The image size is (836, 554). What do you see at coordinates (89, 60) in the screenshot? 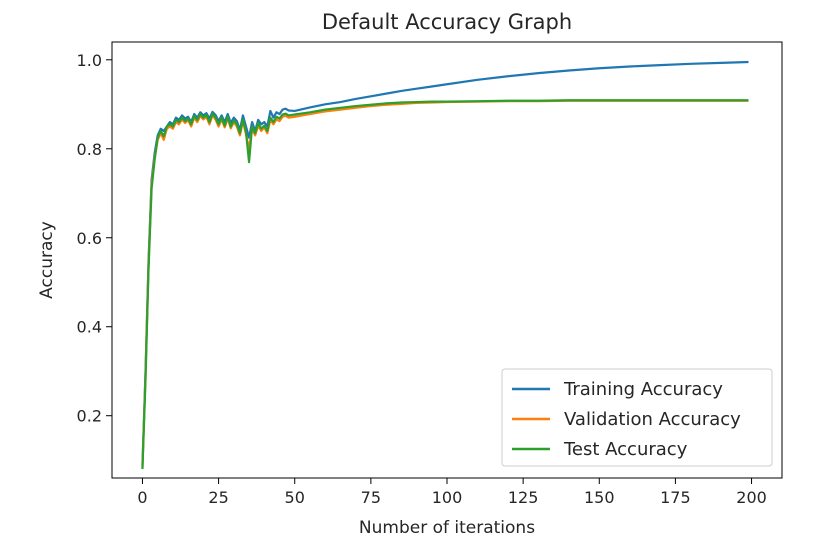
I see `y-tick-label: 1.0` at bounding box center [89, 60].